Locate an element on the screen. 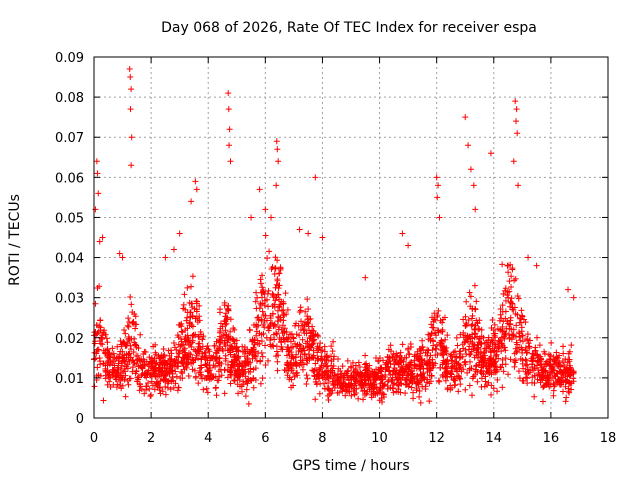 The height and width of the screenshot is (480, 640). y-tick-label: 0.05 is located at coordinates (69, 218).